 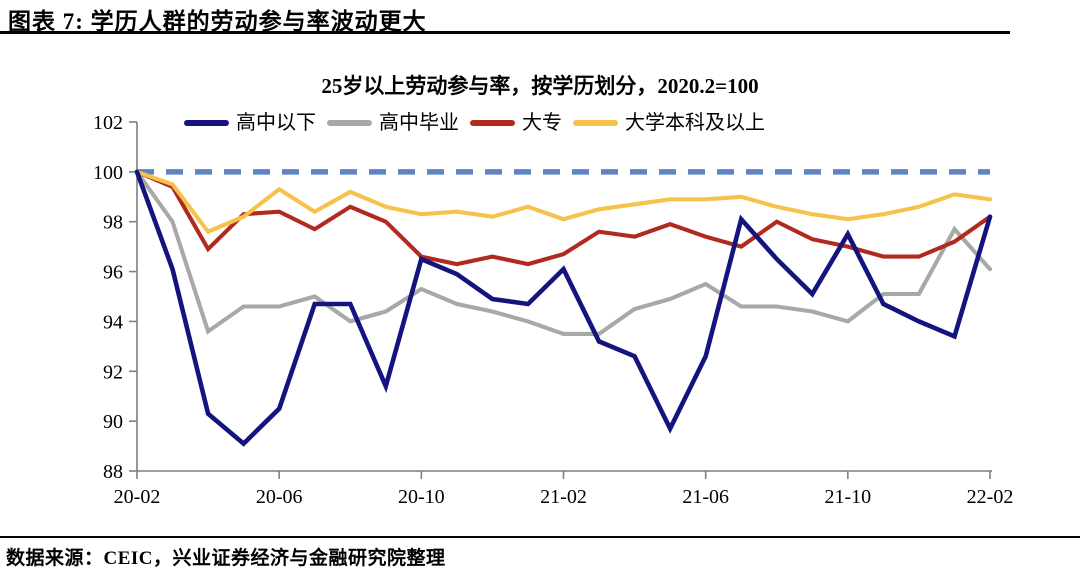 I want to click on y-tick-label: 98, so click(x=113, y=223).